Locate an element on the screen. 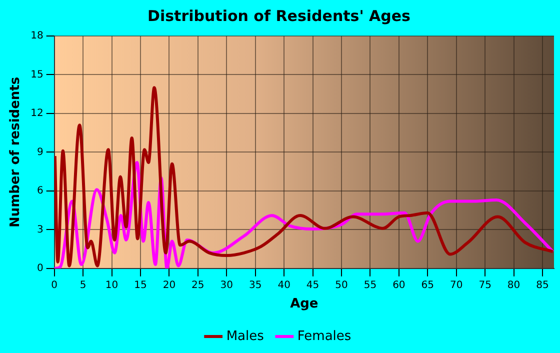 The width and height of the screenshot is (560, 353). legend-label: Males is located at coordinates (245, 336).